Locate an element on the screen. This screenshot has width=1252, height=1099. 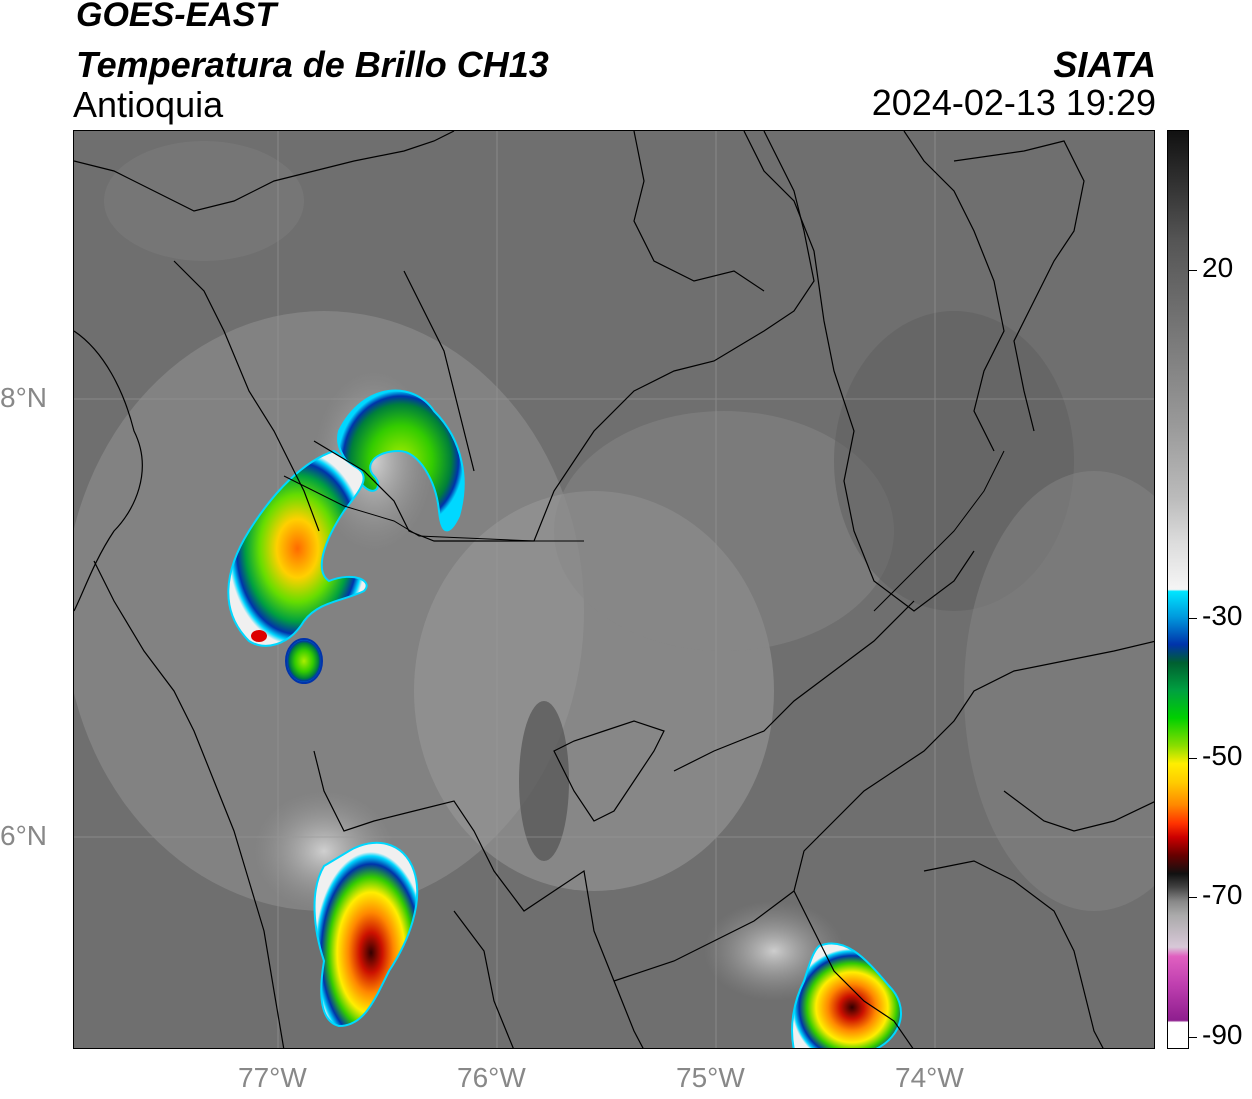
region-label: Antioquia is located at coordinates (148, 104).